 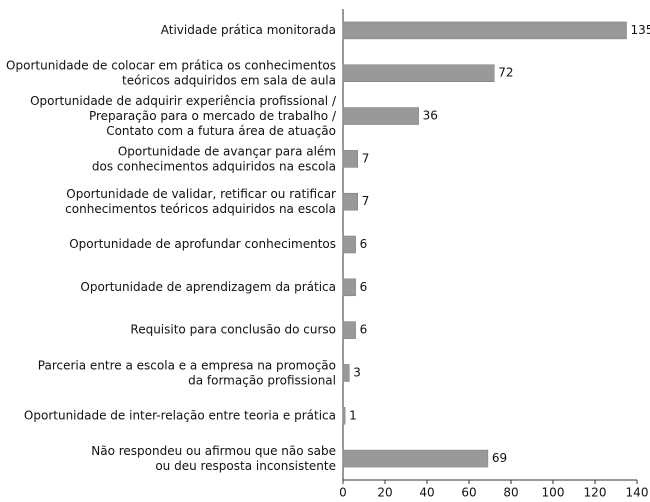 I want to click on value-label: 135, so click(x=640, y=30).